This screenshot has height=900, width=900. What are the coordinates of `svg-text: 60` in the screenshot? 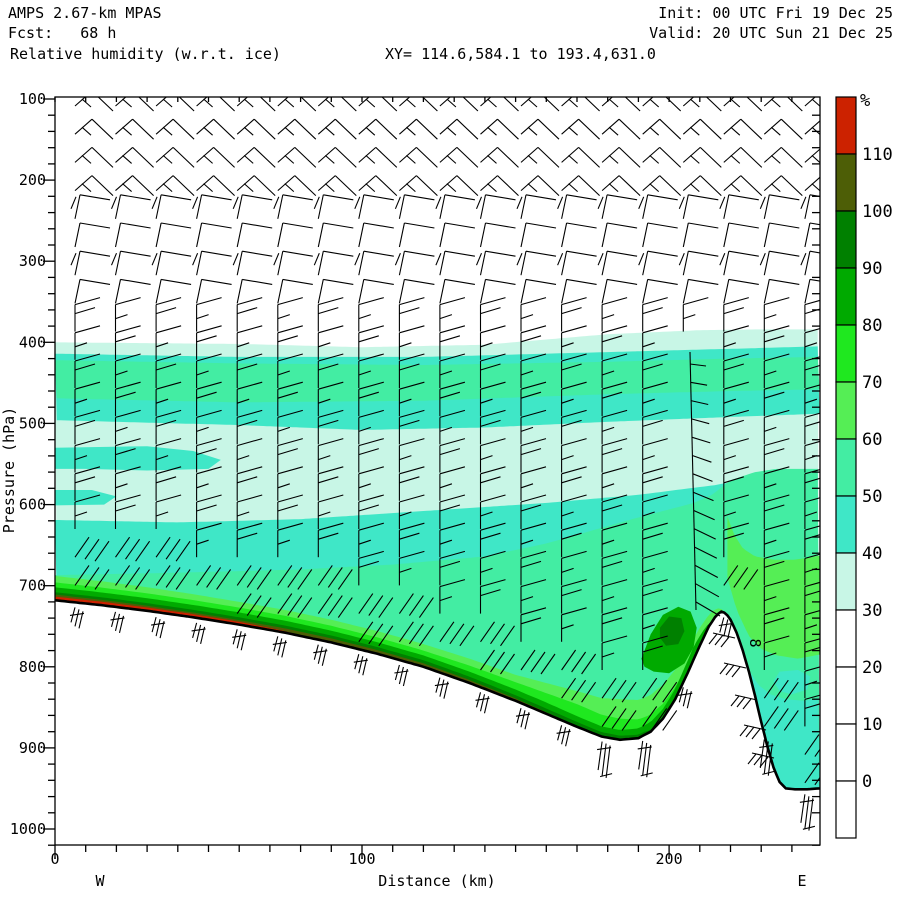 It's located at (872, 440).